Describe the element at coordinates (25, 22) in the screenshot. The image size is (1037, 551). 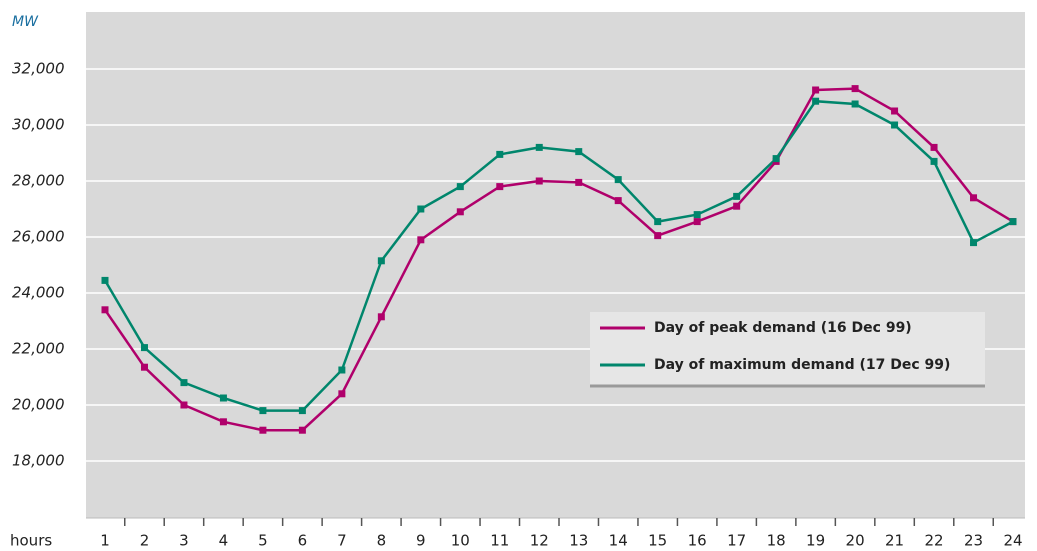
I see `y-axis-label: MW` at that location.